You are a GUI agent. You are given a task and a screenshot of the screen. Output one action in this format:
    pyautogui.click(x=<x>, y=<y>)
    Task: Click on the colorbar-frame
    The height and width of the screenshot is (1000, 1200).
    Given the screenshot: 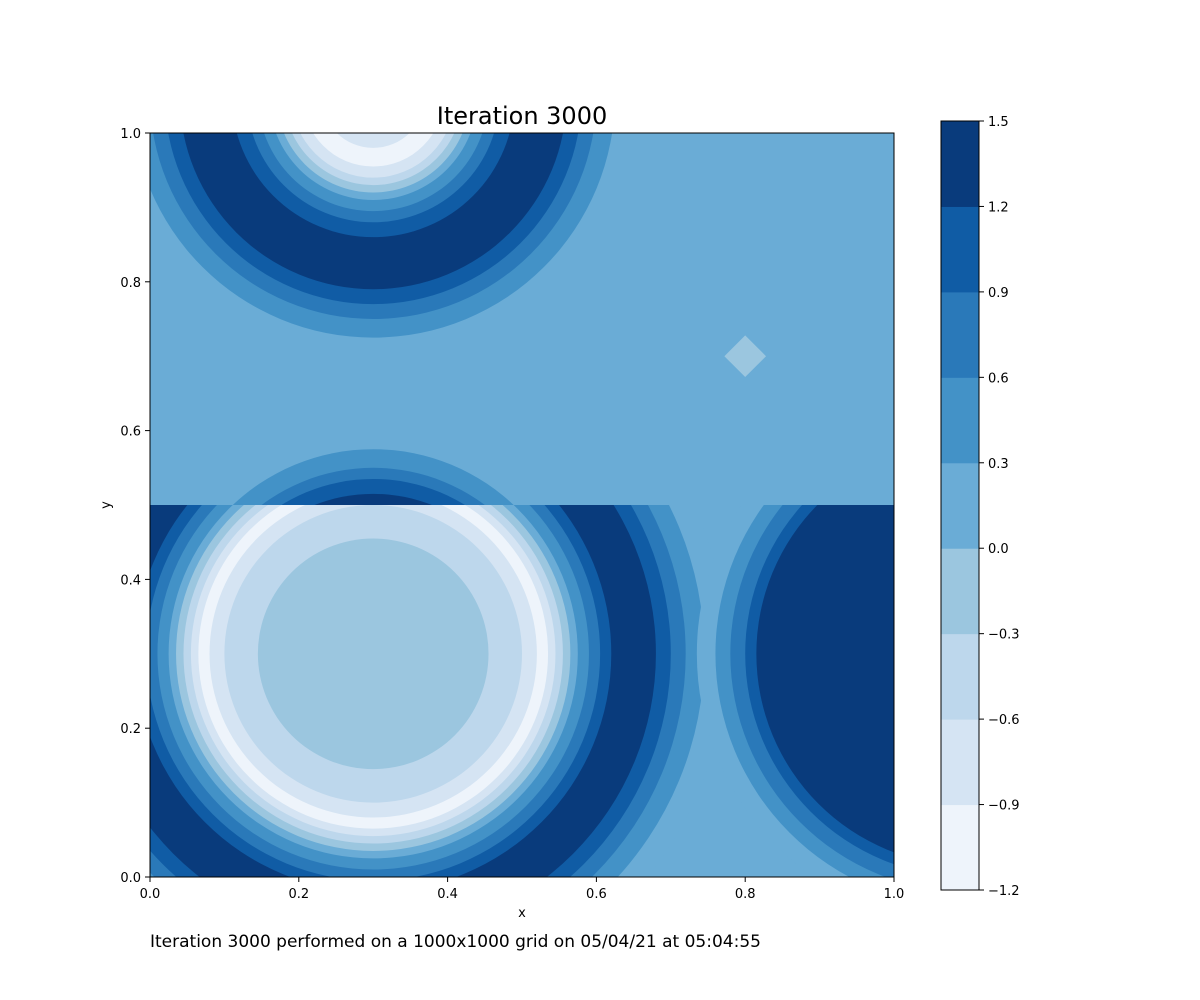 What is the action you would take?
    pyautogui.click(x=960, y=505)
    